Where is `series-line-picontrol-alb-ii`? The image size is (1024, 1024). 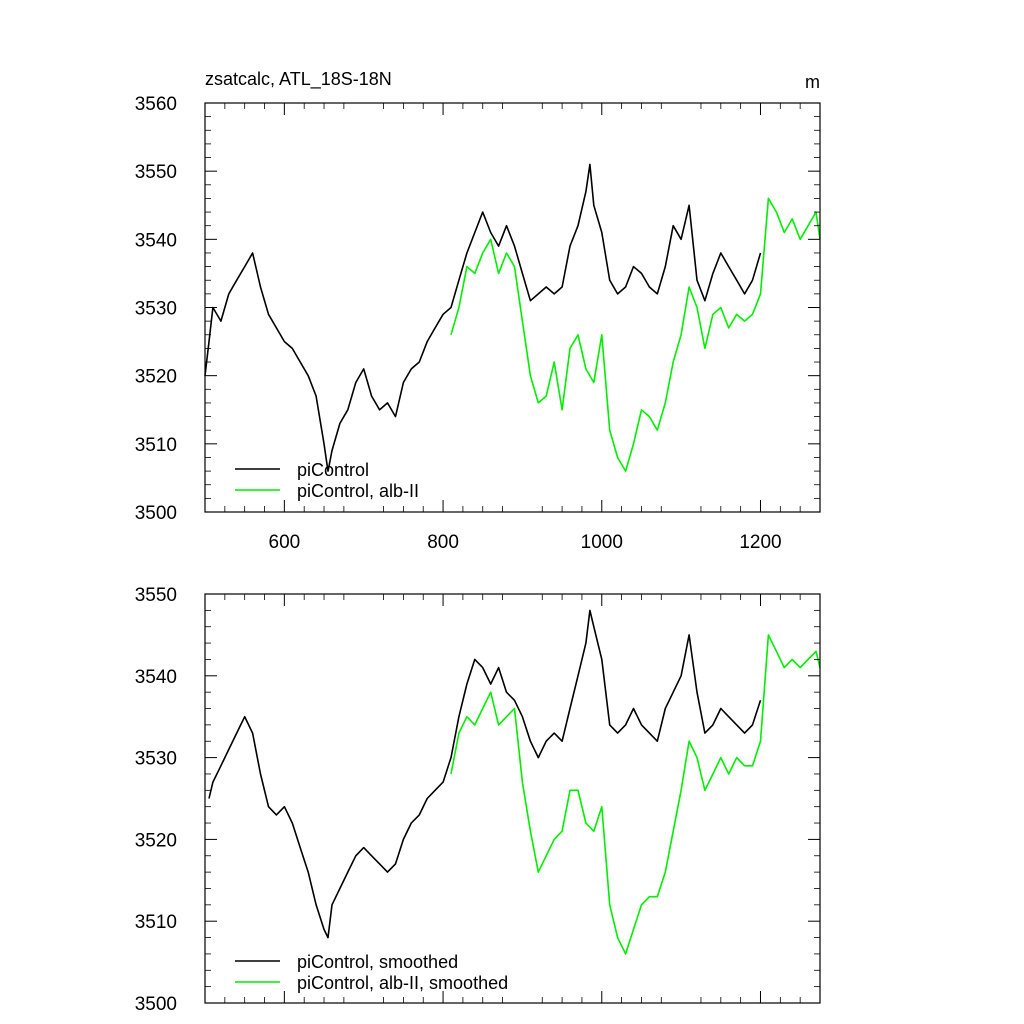
series-line-picontrol-alb-ii is located at coordinates (635, 334).